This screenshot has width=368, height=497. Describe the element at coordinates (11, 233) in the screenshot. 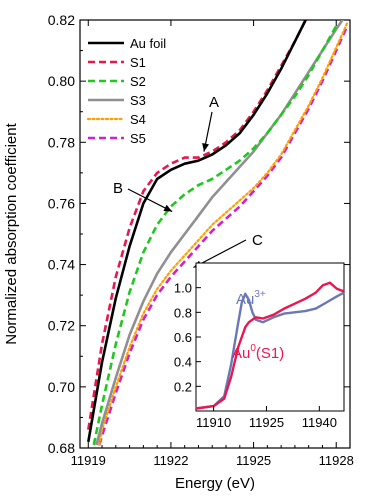

I see `y-axis-title: Normalized absorption coefficient` at that location.